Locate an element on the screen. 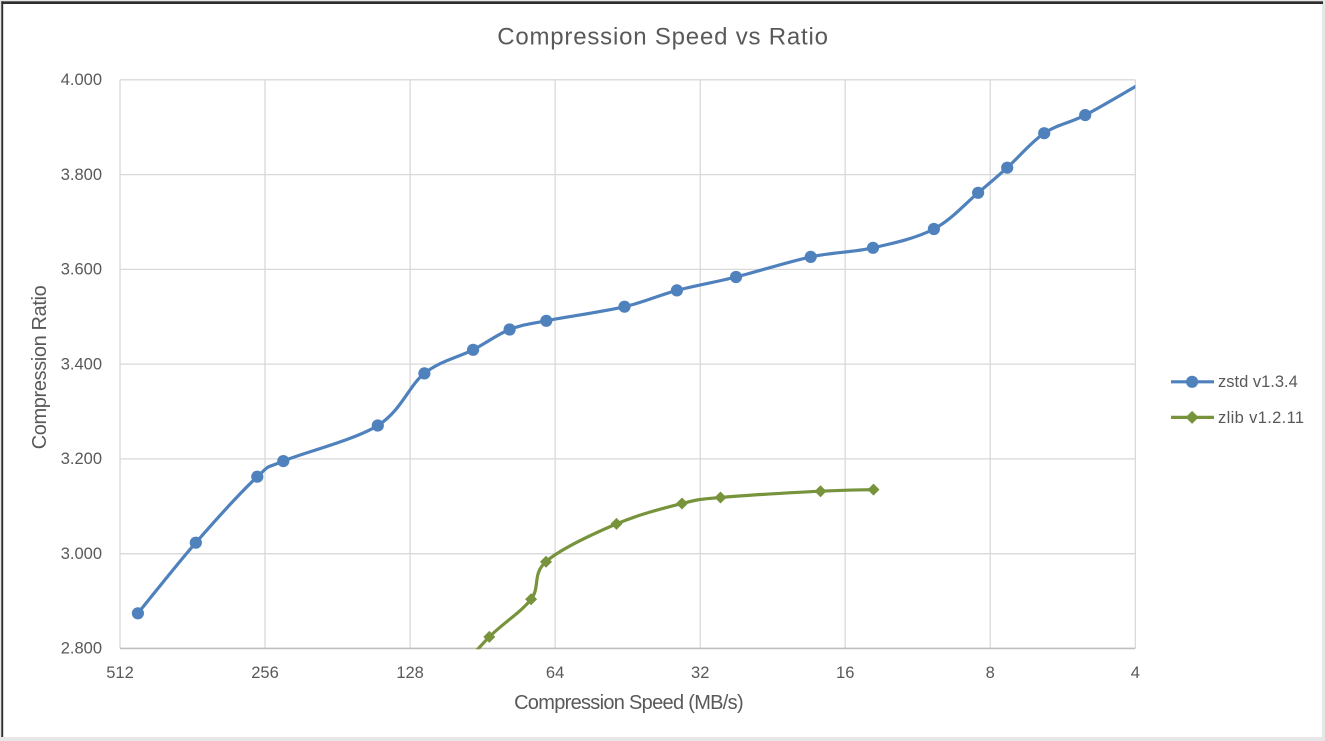  svg-text: 4.000 is located at coordinates (81, 80).